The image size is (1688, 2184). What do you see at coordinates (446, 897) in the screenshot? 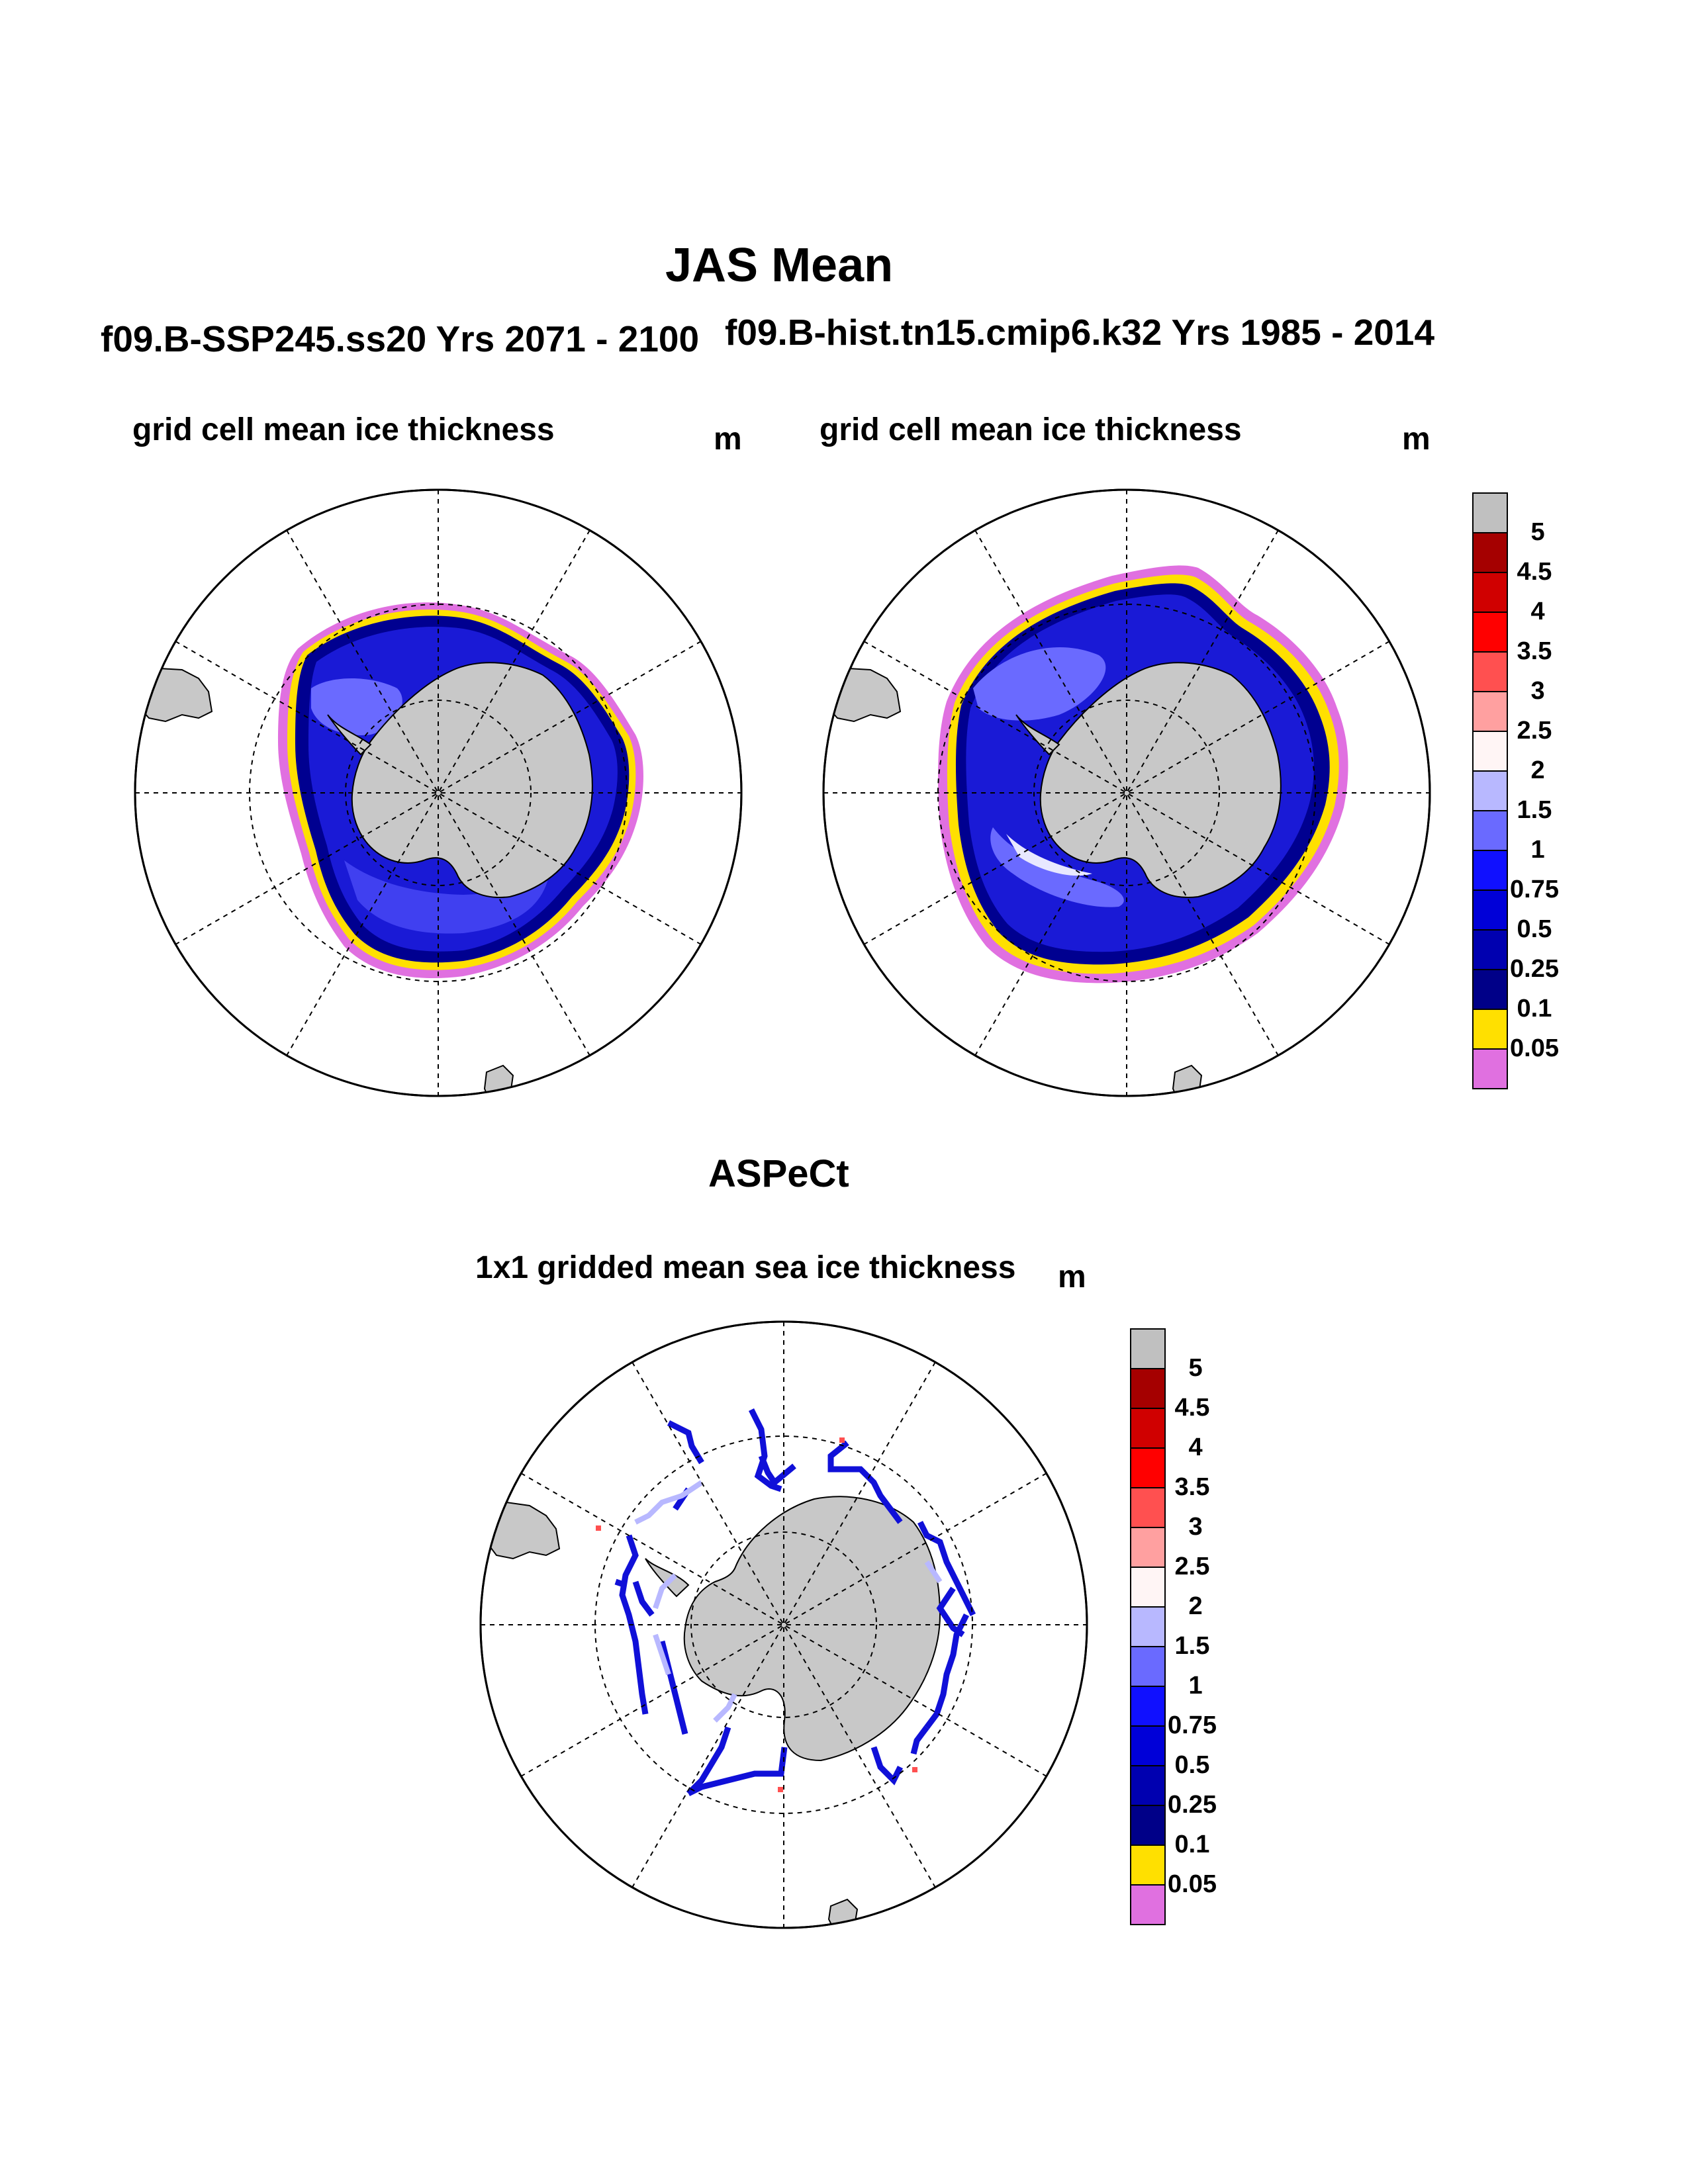
I see `ice-mid-left` at bounding box center [446, 897].